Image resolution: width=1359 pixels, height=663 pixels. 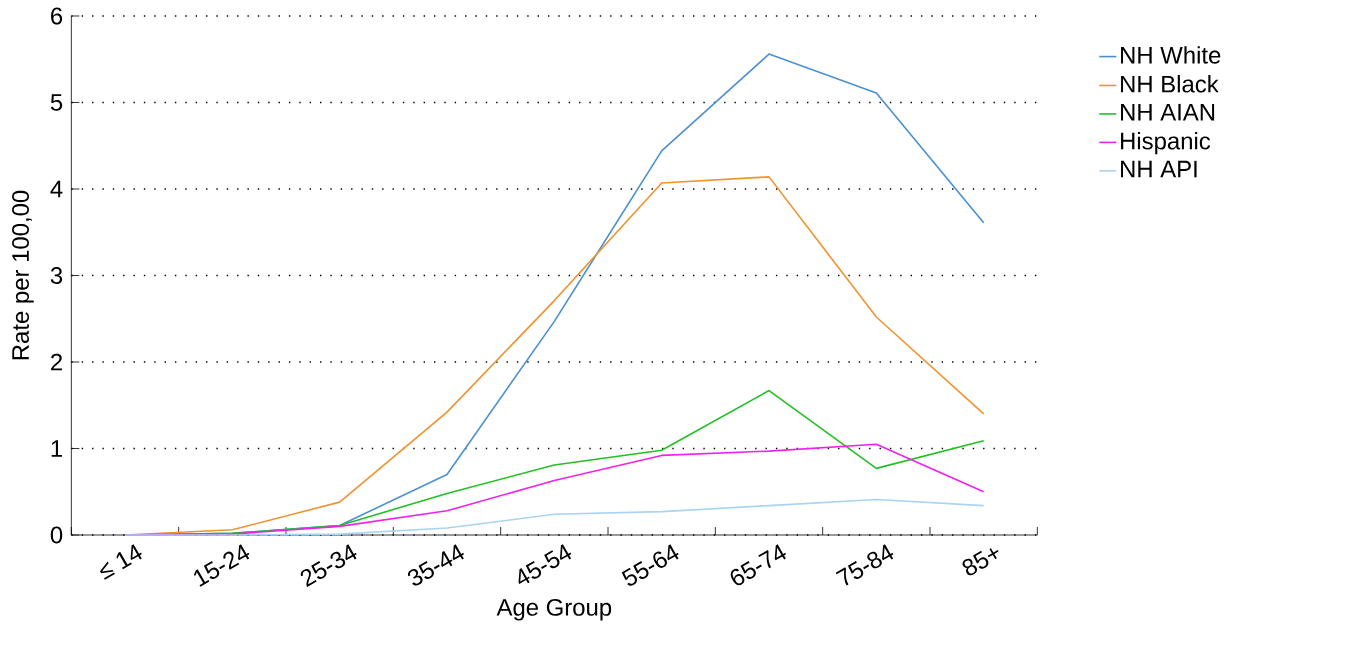 I want to click on legend-label: NH AIAN, so click(x=1168, y=112).